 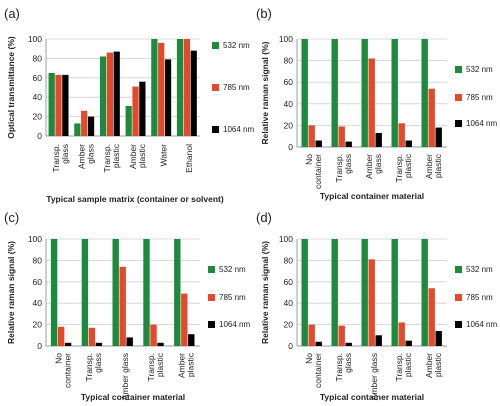 What do you see at coordinates (264, 13) in the screenshot?
I see `panel-label: (b)` at bounding box center [264, 13].